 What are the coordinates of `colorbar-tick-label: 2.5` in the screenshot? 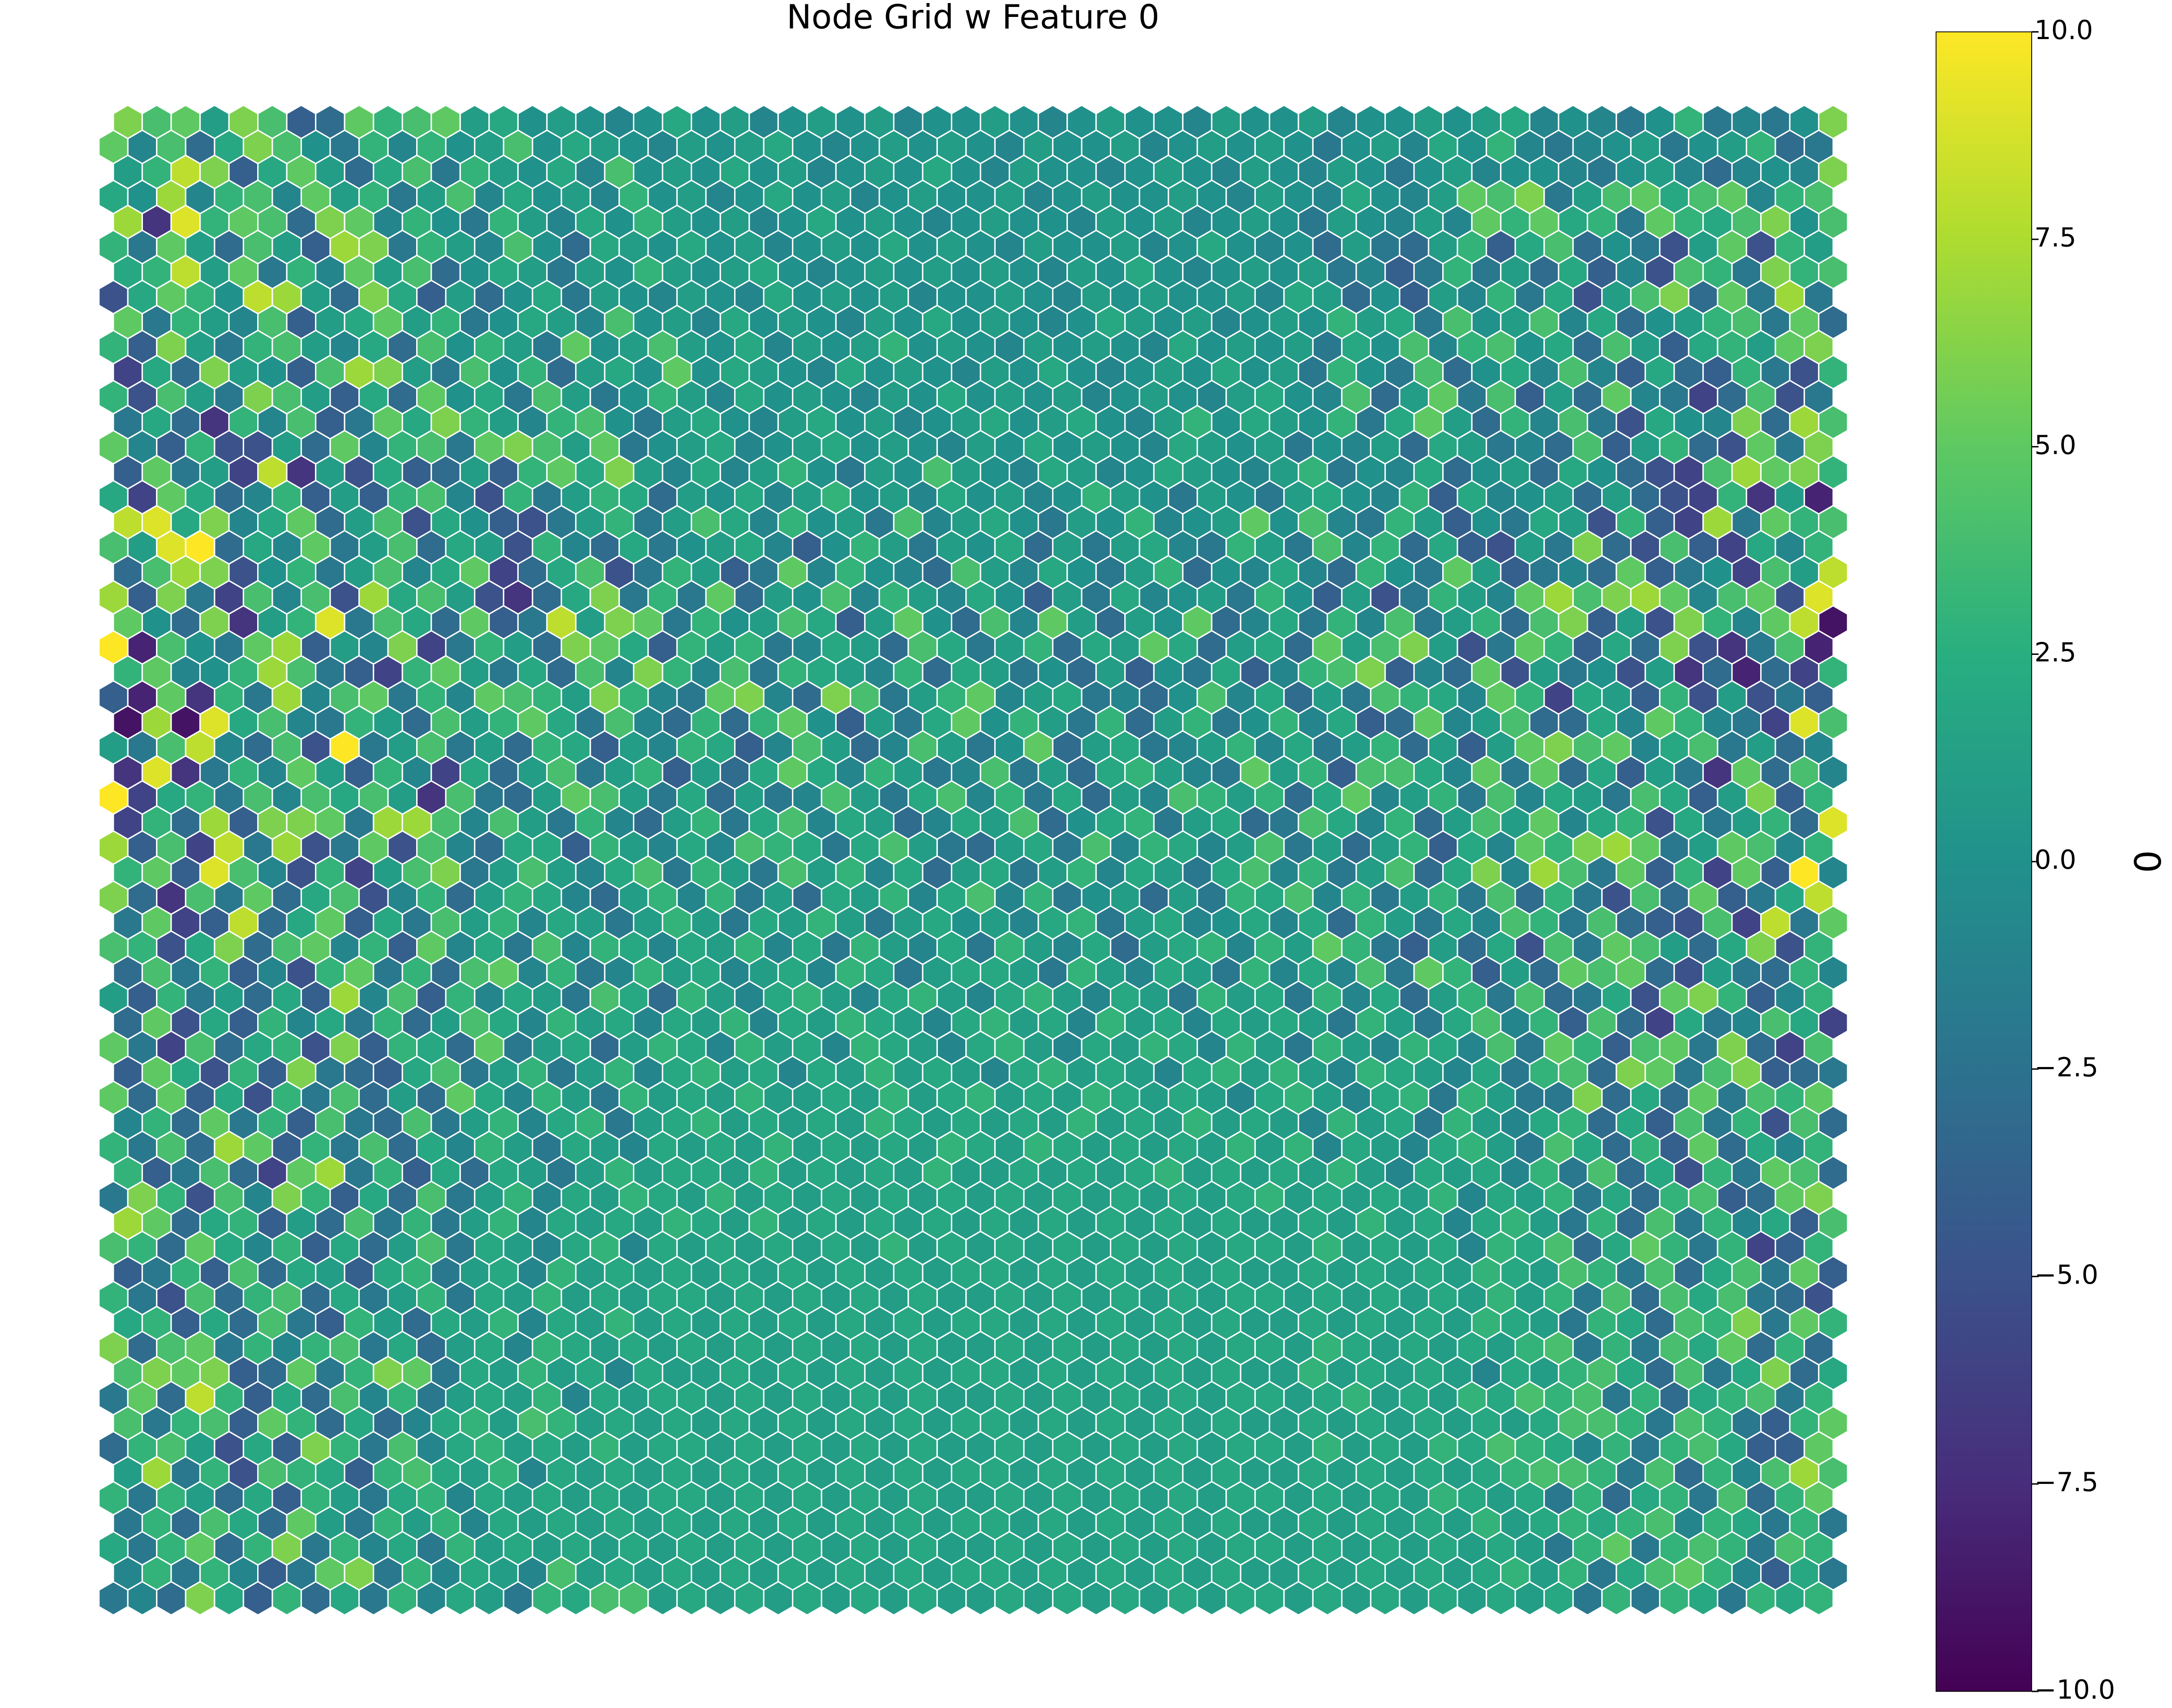 It's located at (2055, 653).